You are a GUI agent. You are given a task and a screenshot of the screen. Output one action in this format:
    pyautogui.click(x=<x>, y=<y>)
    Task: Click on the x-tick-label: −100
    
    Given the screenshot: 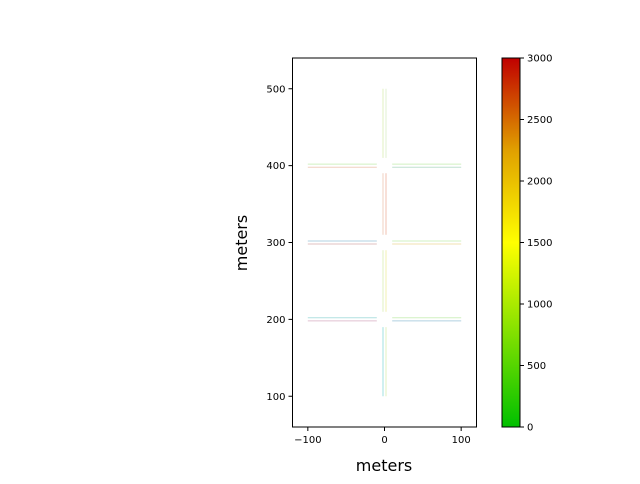 What is the action you would take?
    pyautogui.click(x=307, y=440)
    